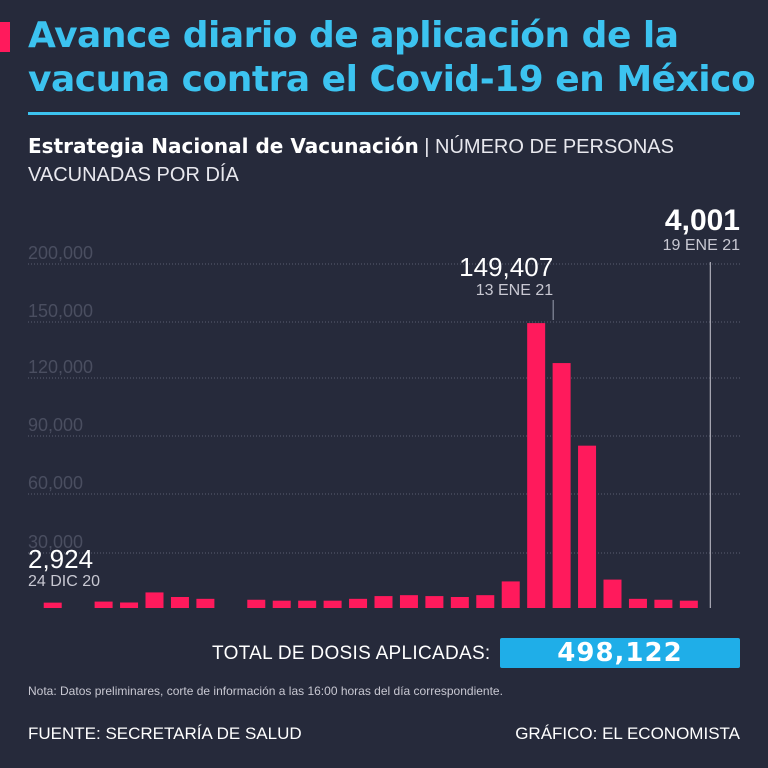 The height and width of the screenshot is (768, 768). Describe the element at coordinates (701, 245) in the screenshot. I see `annotation-date: 19 ENE 21` at that location.